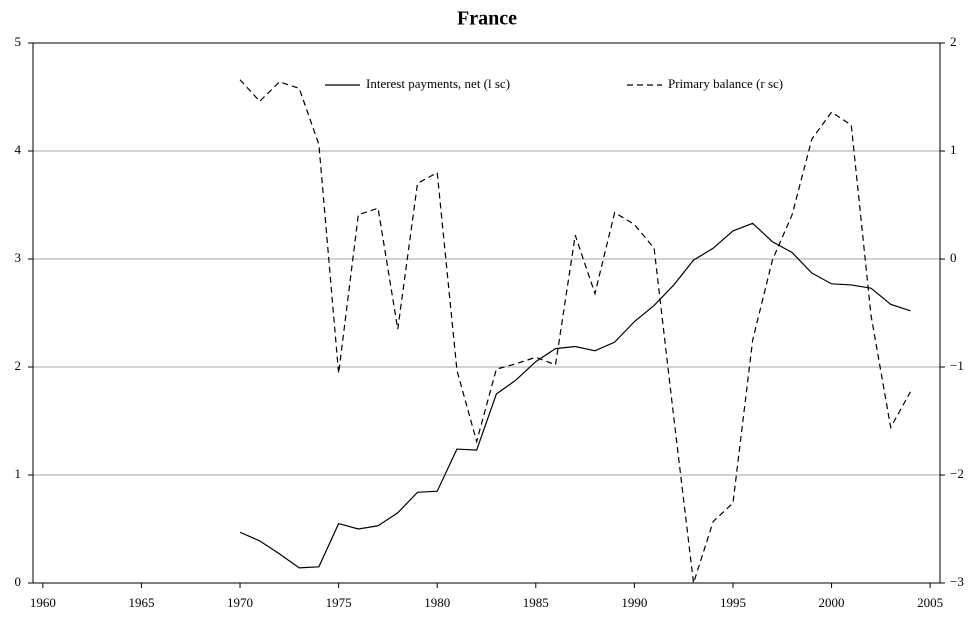  Describe the element at coordinates (733, 602) in the screenshot. I see `x-tick-label: 1995` at that location.